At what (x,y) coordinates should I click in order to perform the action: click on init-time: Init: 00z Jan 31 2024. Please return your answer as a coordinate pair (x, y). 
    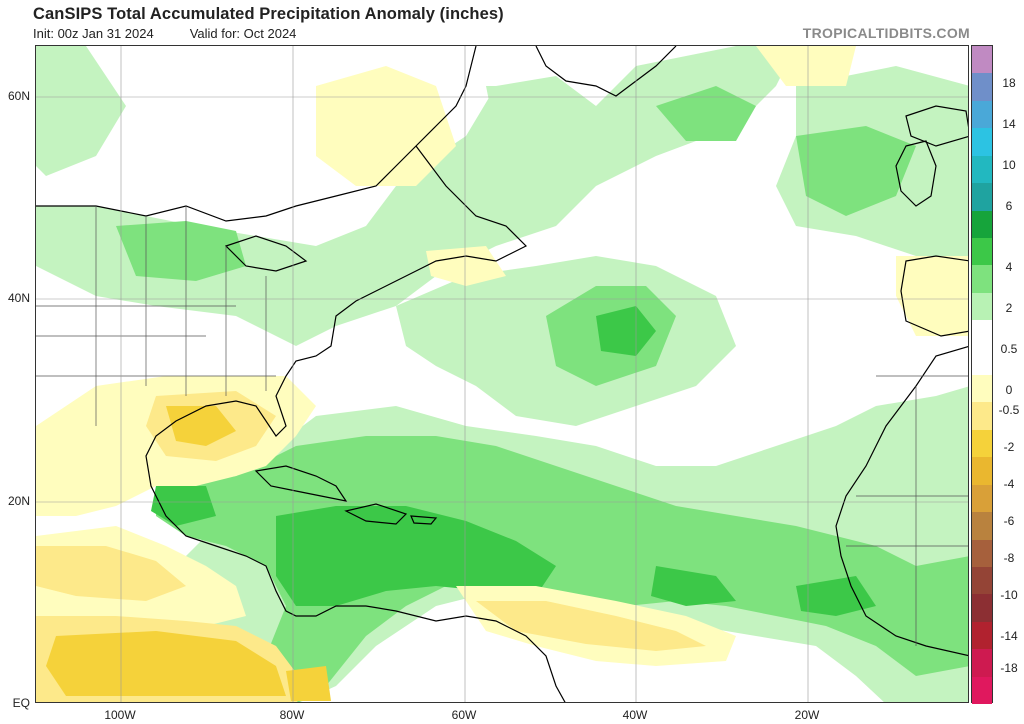
    Looking at the image, I should click on (93, 33).